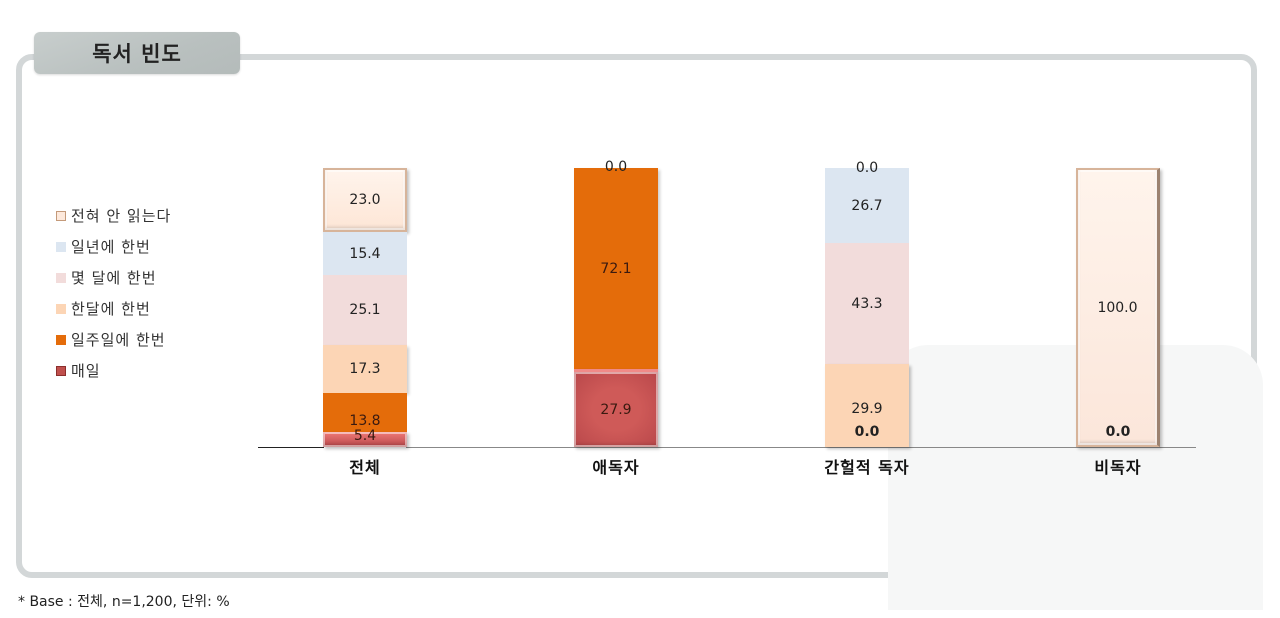 This screenshot has height=618, width=1280. Describe the element at coordinates (118, 340) in the screenshot. I see `legend-label: 일주일에 한번` at that location.